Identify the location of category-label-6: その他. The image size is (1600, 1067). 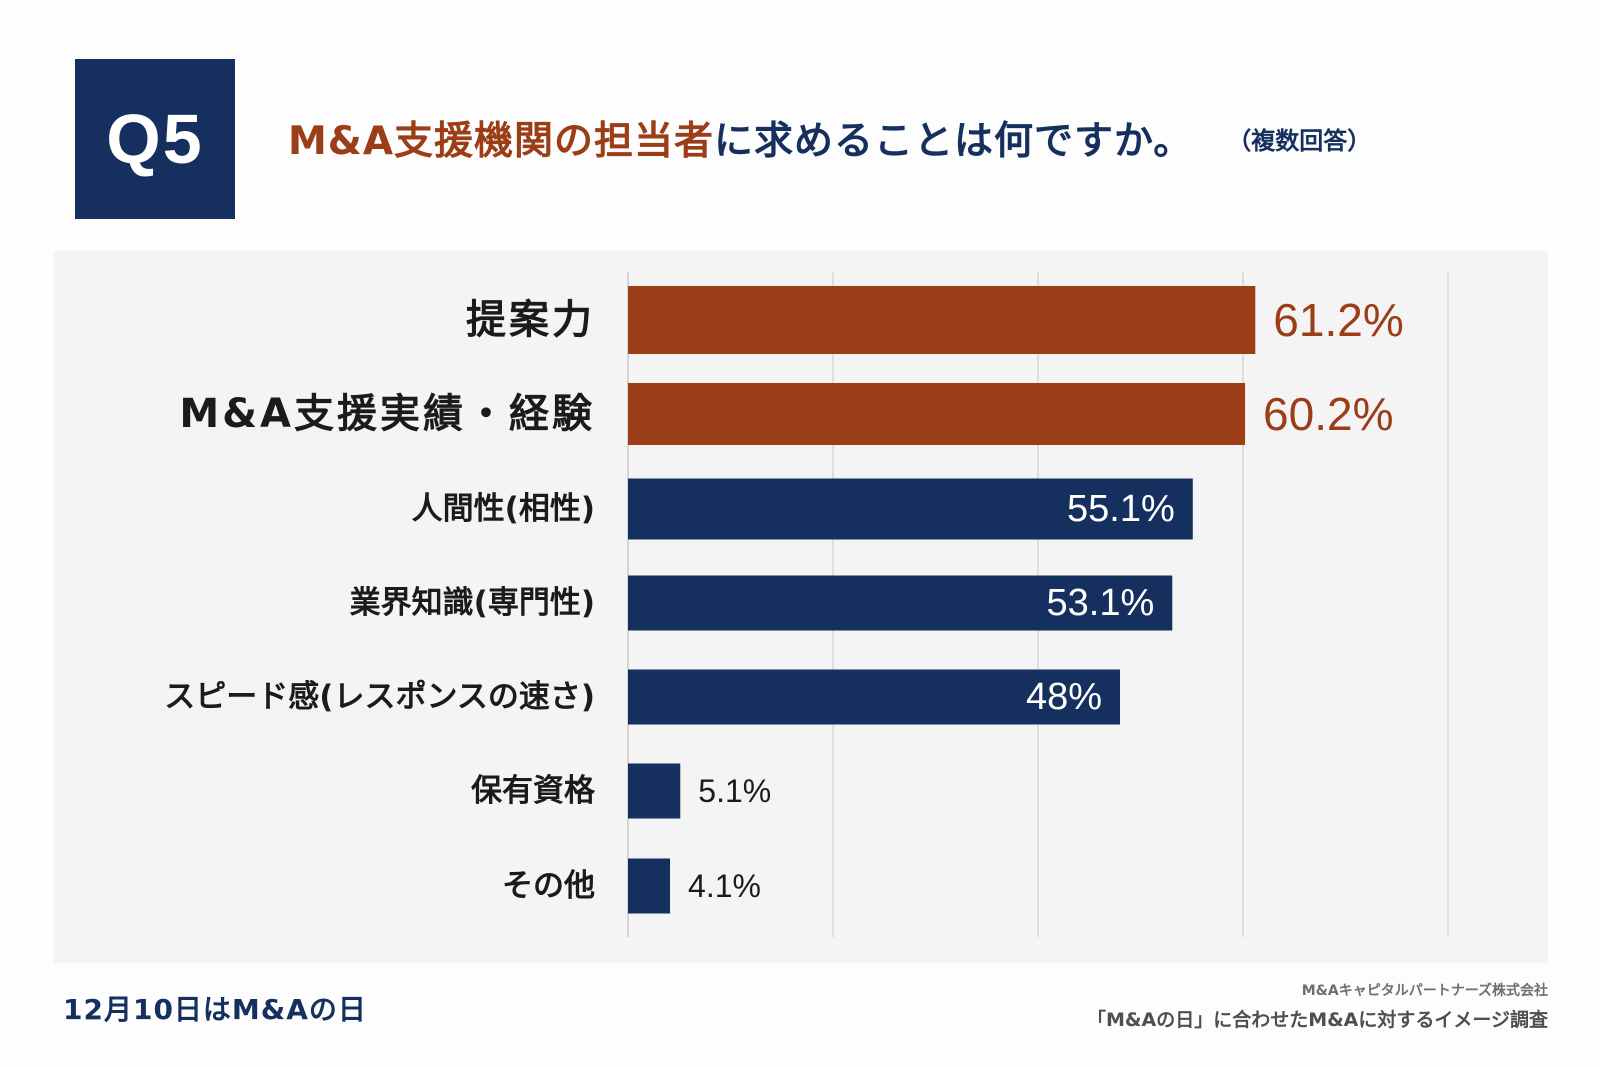
(548, 886).